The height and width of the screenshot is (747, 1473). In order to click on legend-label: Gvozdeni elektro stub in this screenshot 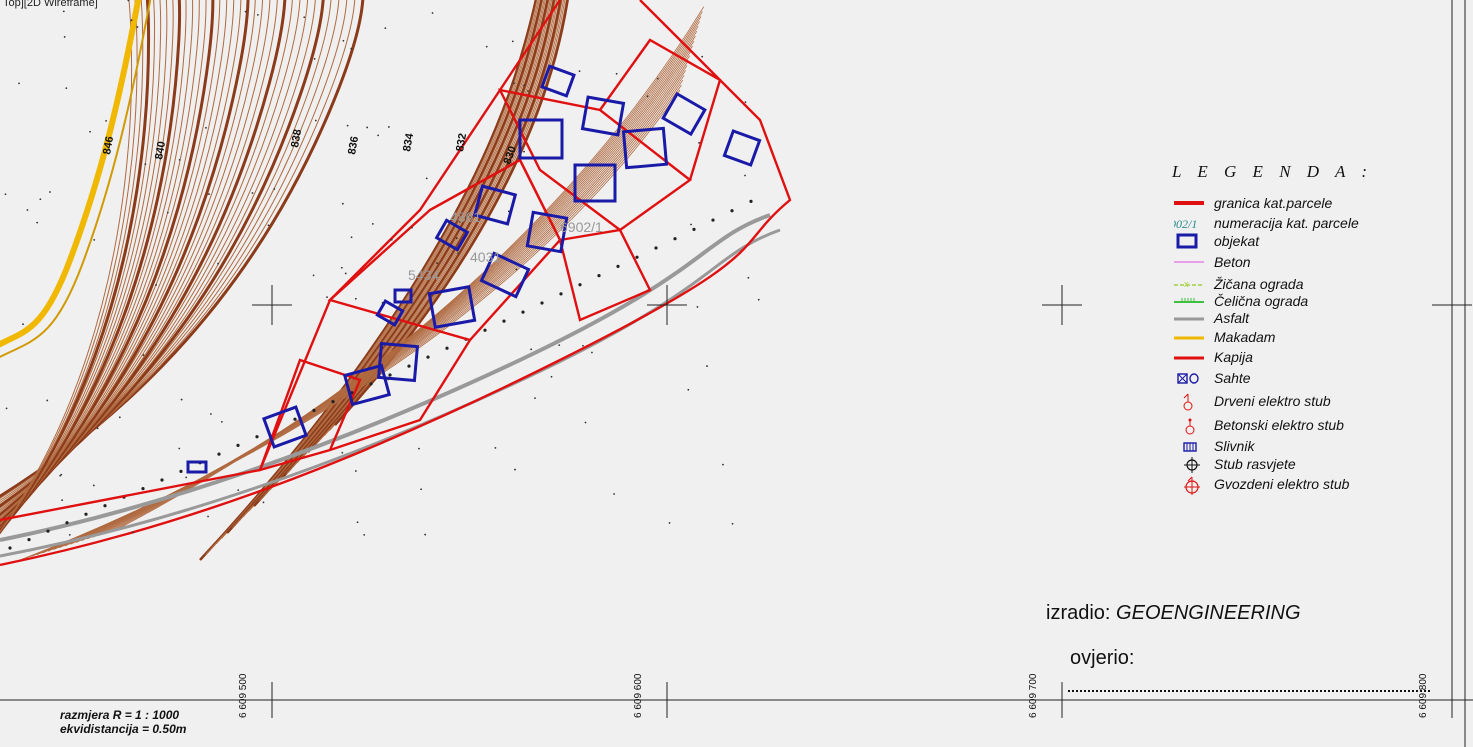, I will do `click(1282, 484)`.